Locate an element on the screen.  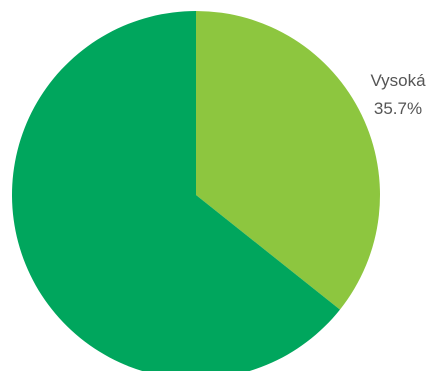
pie-slice-value-0: 35.7% is located at coordinates (398, 108).